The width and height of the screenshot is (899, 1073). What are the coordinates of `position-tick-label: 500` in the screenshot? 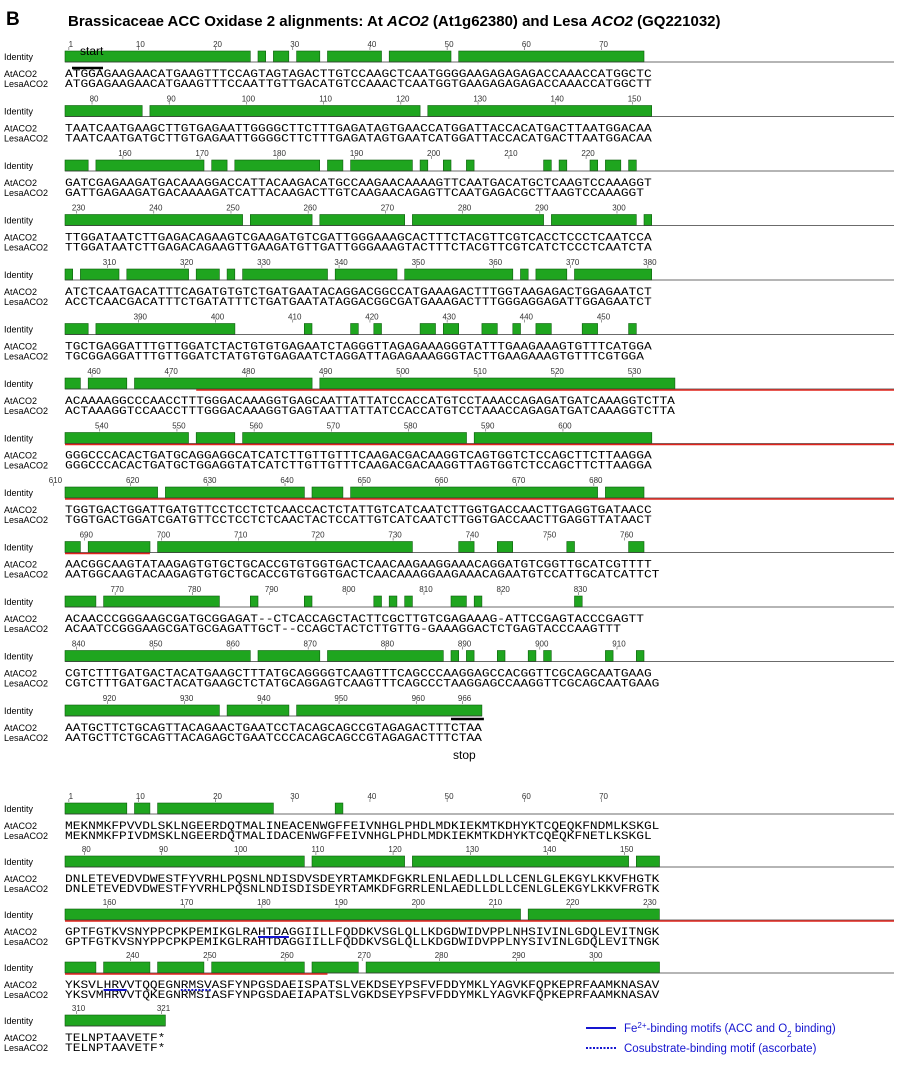 It's located at (403, 371).